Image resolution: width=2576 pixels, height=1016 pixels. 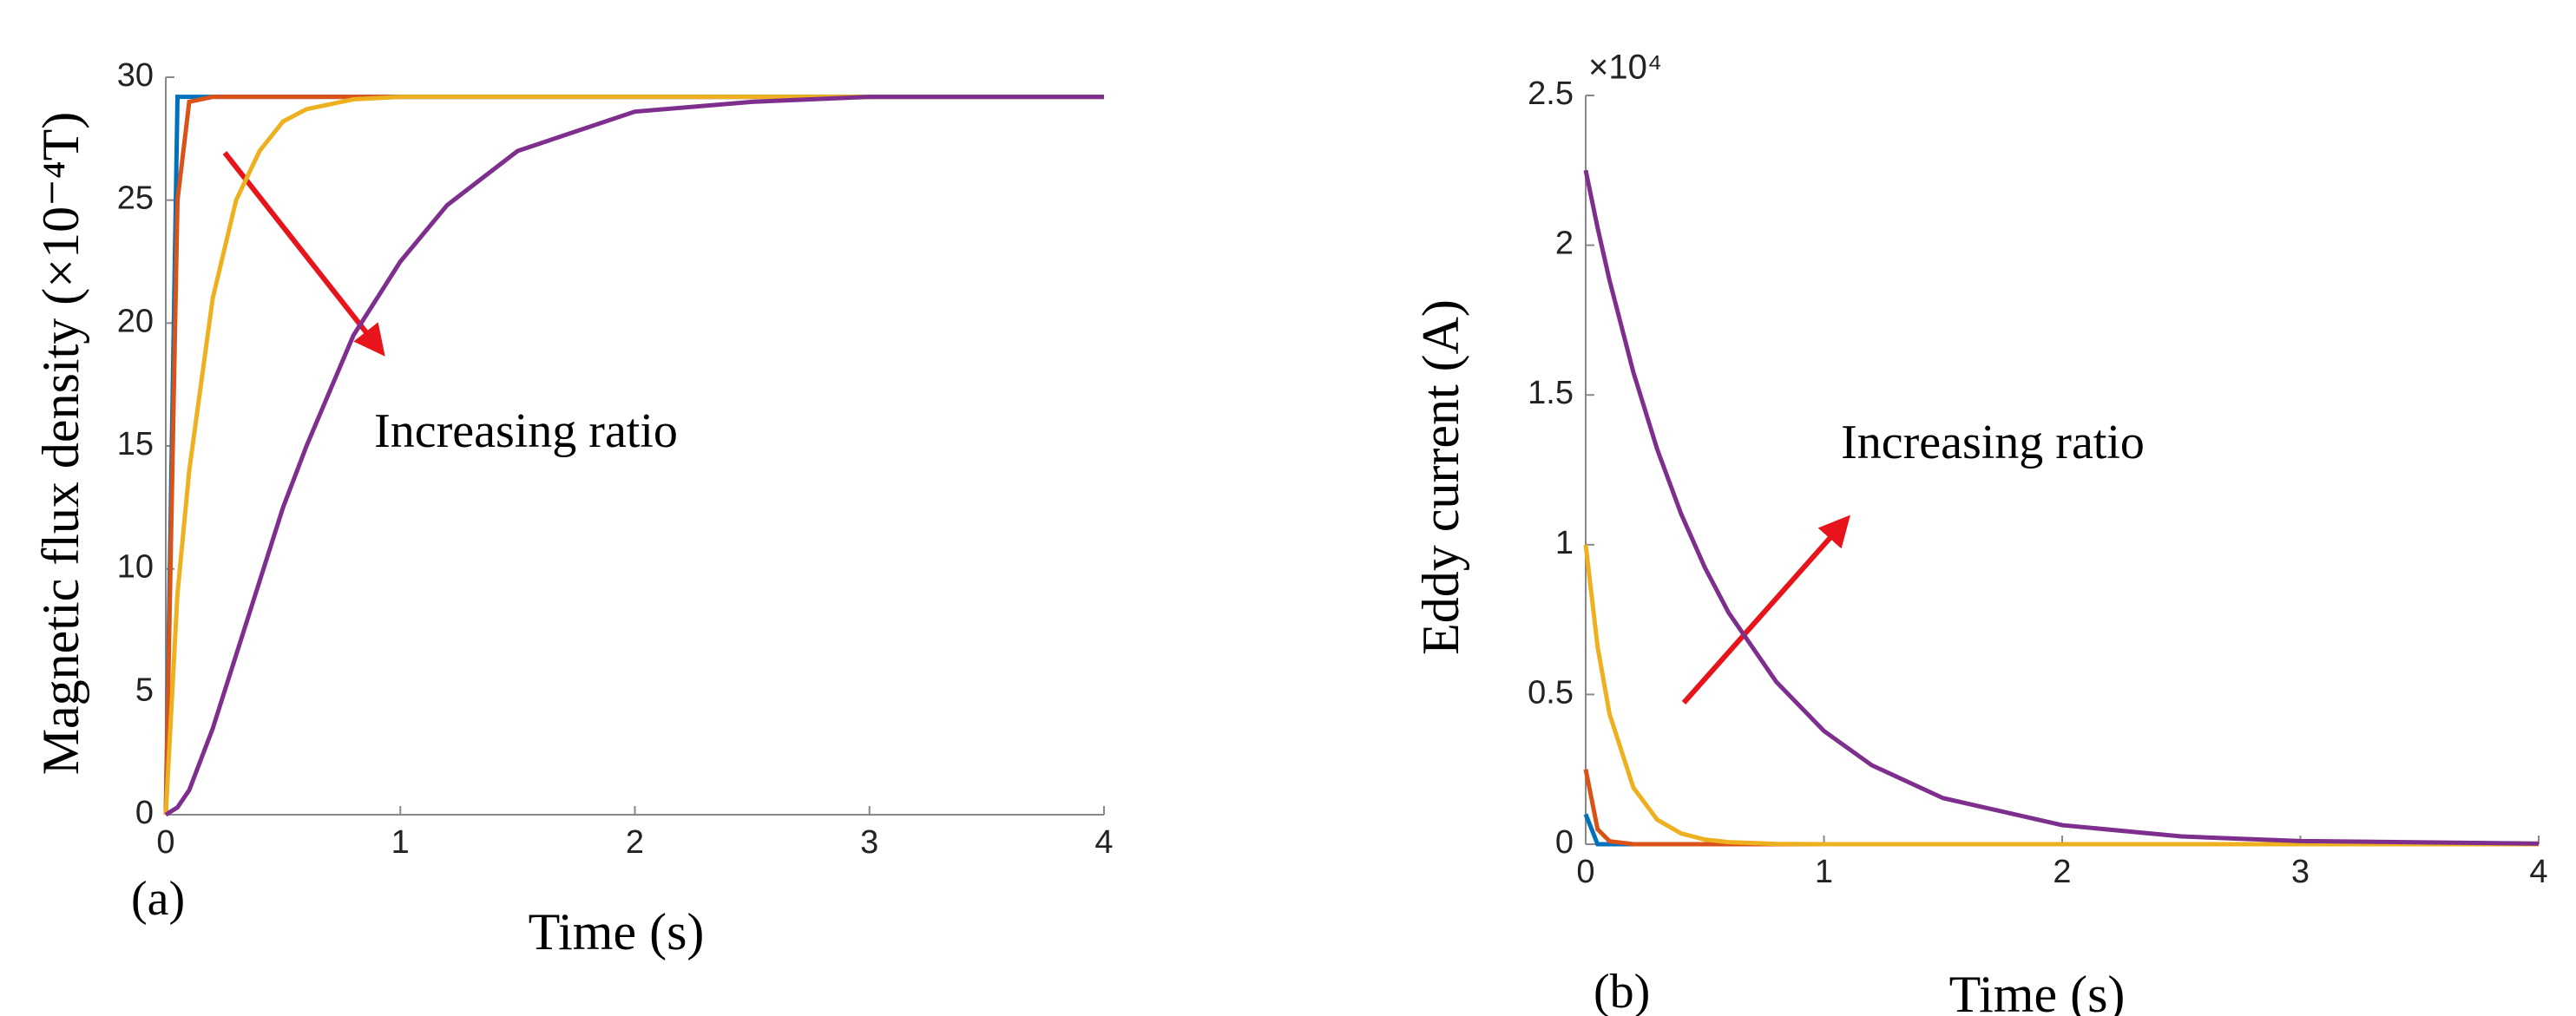 What do you see at coordinates (135, 321) in the screenshot?
I see `y-tick-label: 20` at bounding box center [135, 321].